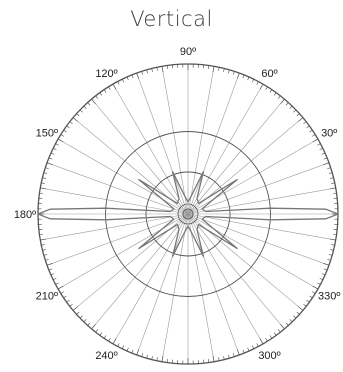 This screenshot has width=343, height=372. I want to click on angle-label: 30º, so click(329, 134).